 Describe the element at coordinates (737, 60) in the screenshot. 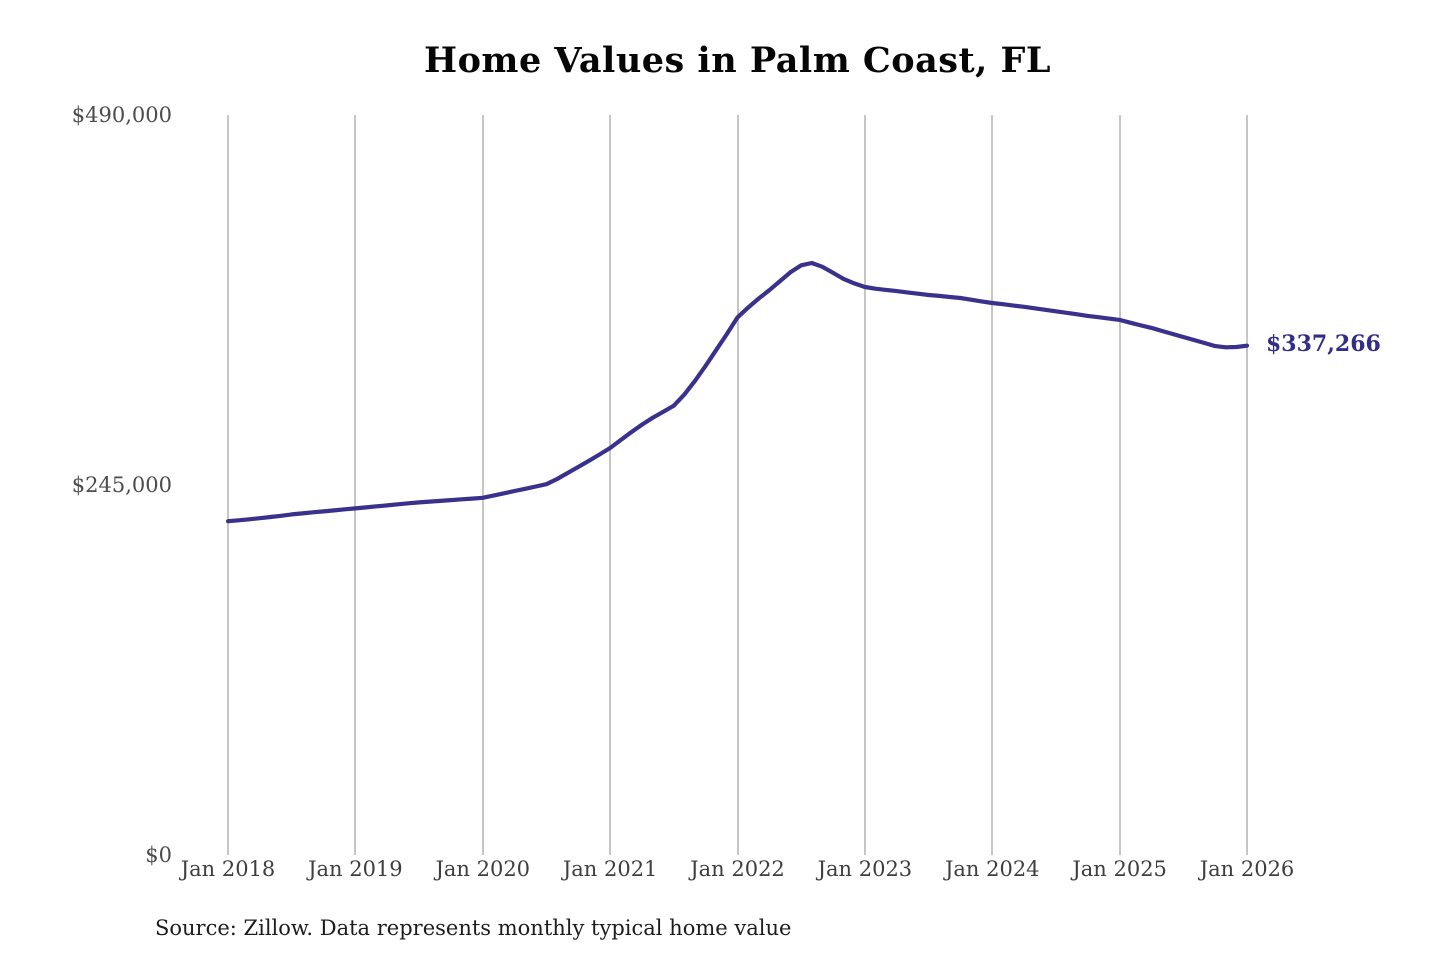

I see `chart-title: Home Values in Palm Coast, FL` at that location.